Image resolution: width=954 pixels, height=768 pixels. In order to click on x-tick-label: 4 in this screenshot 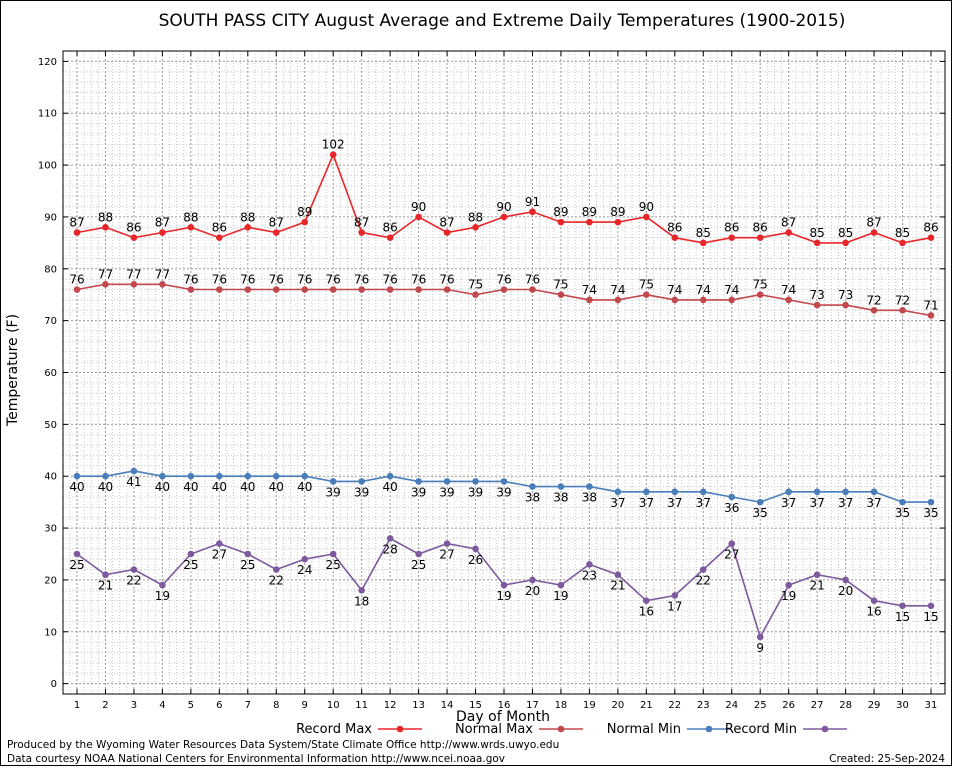, I will do `click(162, 705)`.